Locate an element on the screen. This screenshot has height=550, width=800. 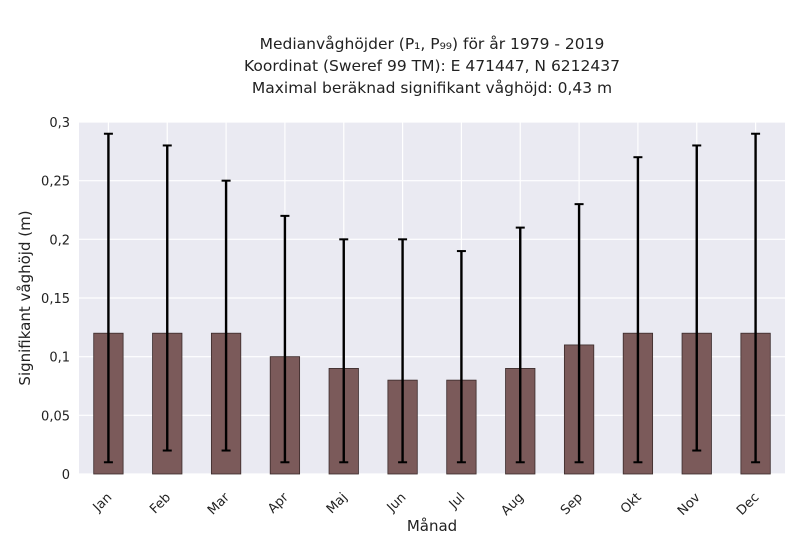
y-tick-label: 0,2 is located at coordinates (59, 240).